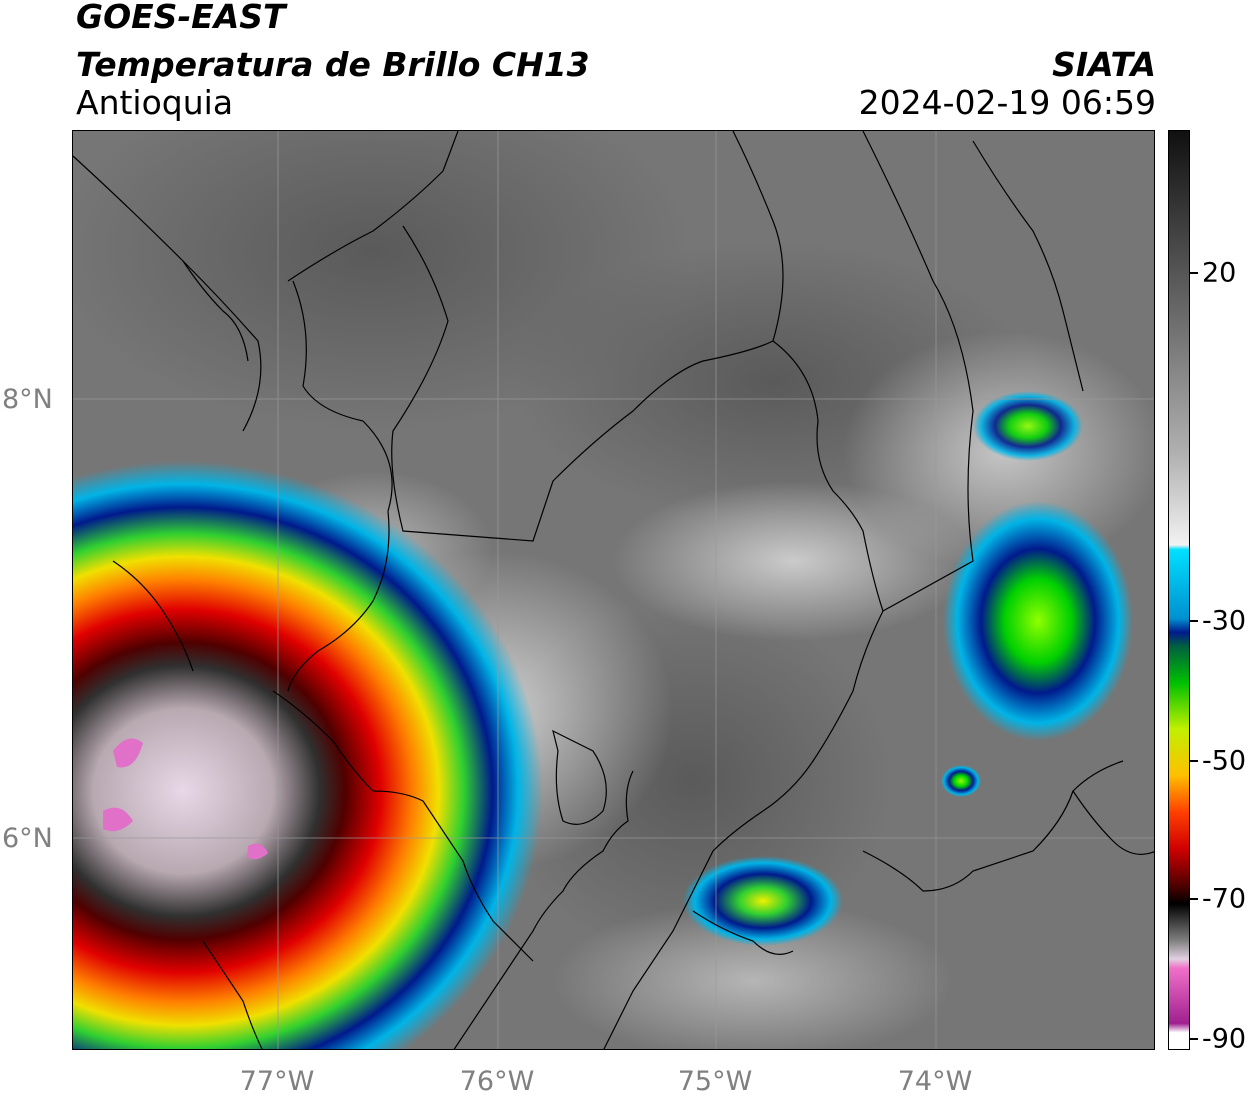 Image resolution: width=1252 pixels, height=1099 pixels. I want to click on lon-label-77w: 77°W, so click(277, 1081).